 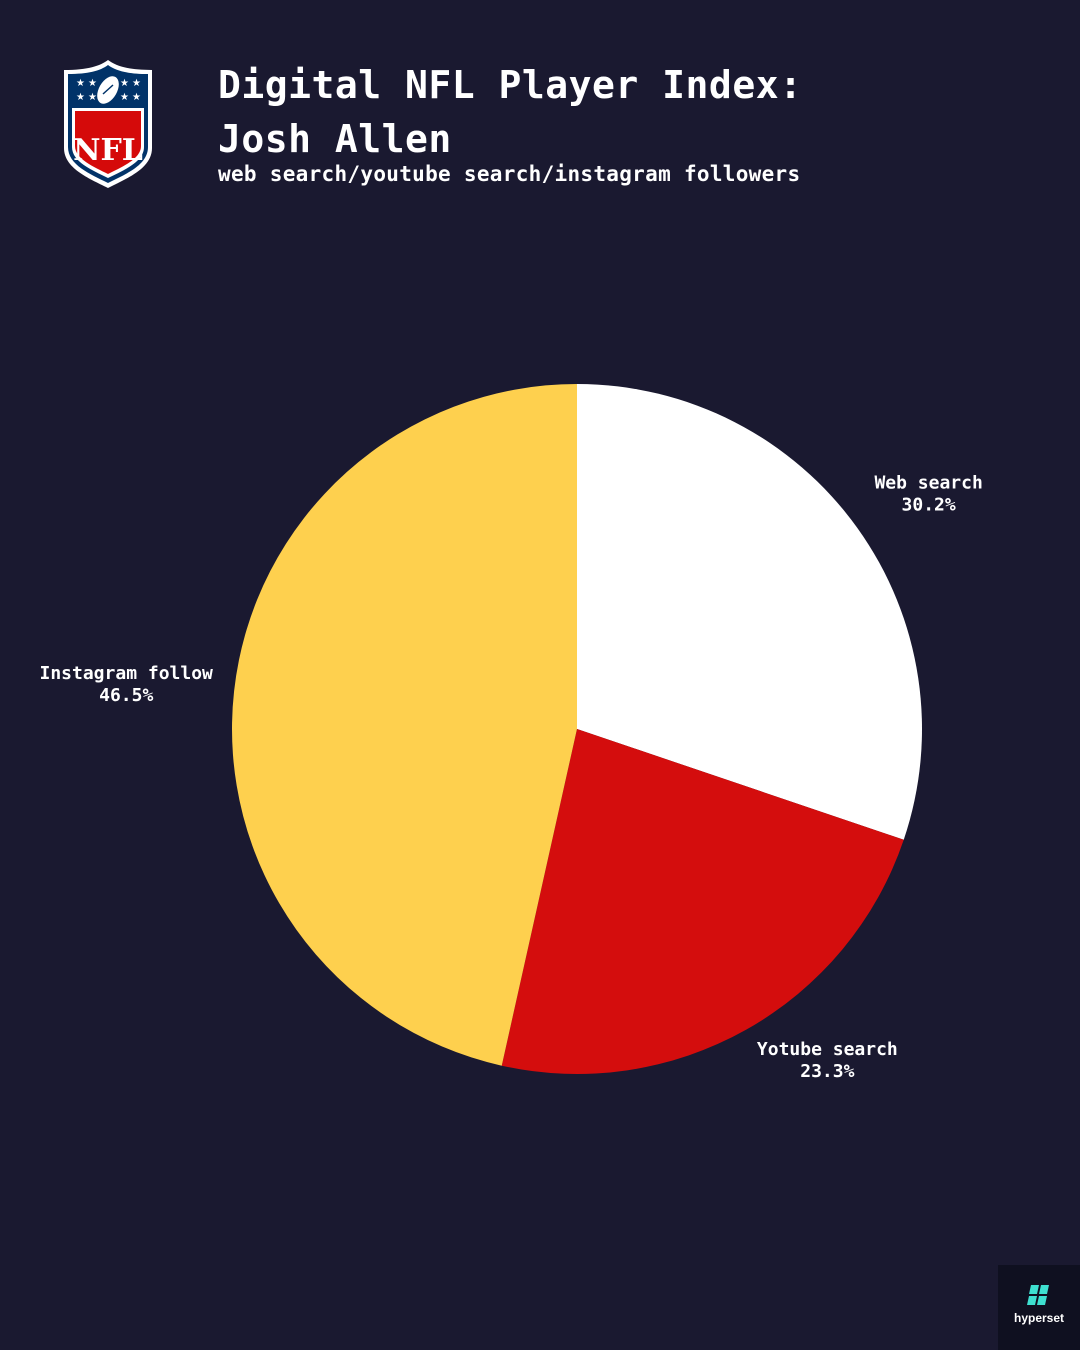 I want to click on hyperset-watermark: hyperset, so click(x=1039, y=1307).